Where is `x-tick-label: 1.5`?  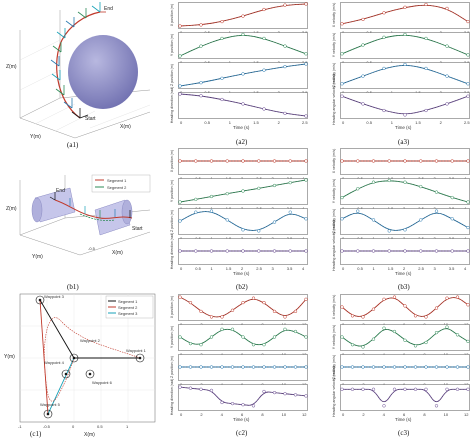 x-tick-label: 1.5 is located at coordinates (391, 268).